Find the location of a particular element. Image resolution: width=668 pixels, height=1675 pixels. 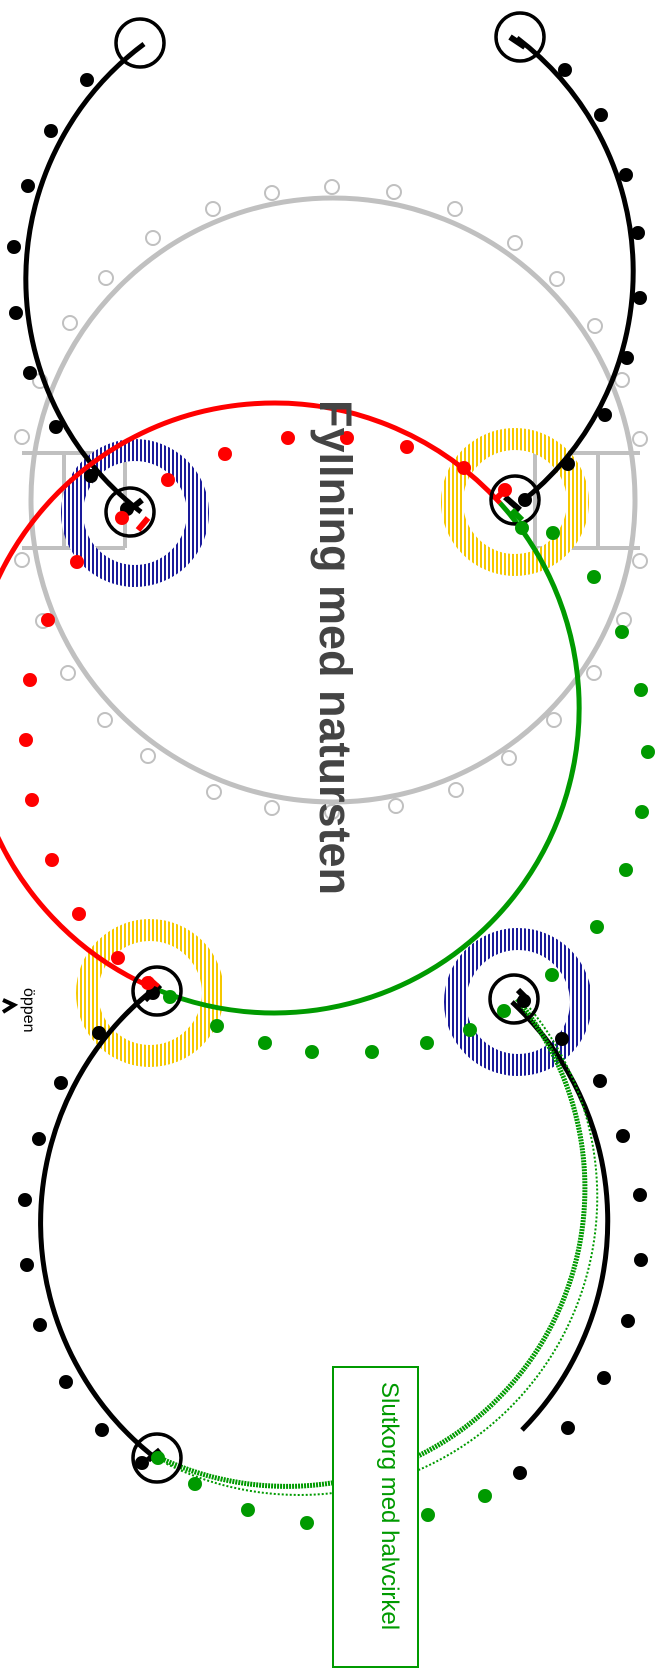

blue-ring-top-left is located at coordinates (135, 513).